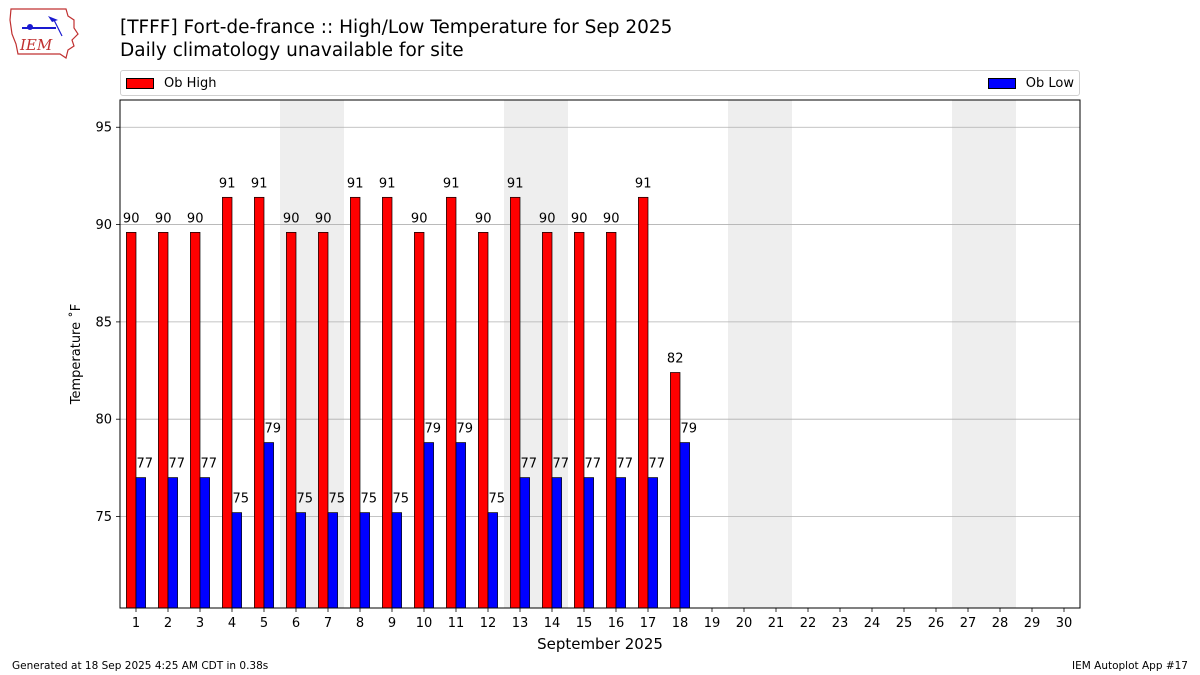 Image resolution: width=1200 pixels, height=675 pixels. What do you see at coordinates (968, 623) in the screenshot?
I see `x-tick-label: 27` at bounding box center [968, 623].